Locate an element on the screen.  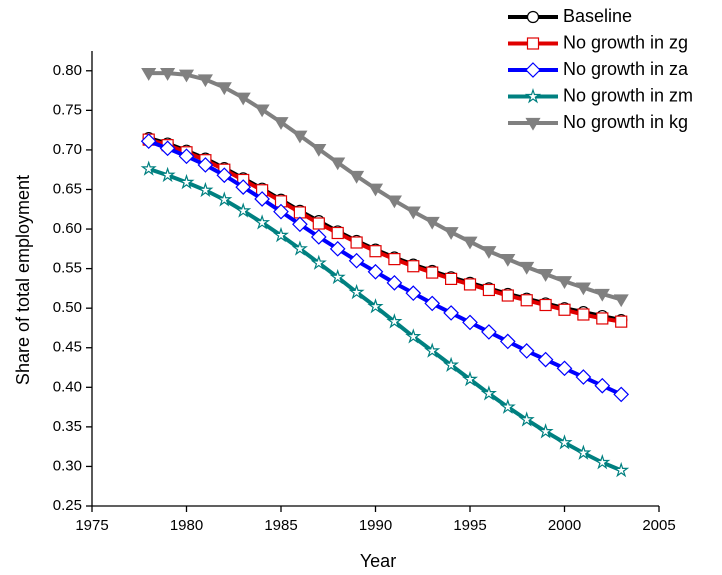
legend-label: No growth in za is located at coordinates (626, 69).